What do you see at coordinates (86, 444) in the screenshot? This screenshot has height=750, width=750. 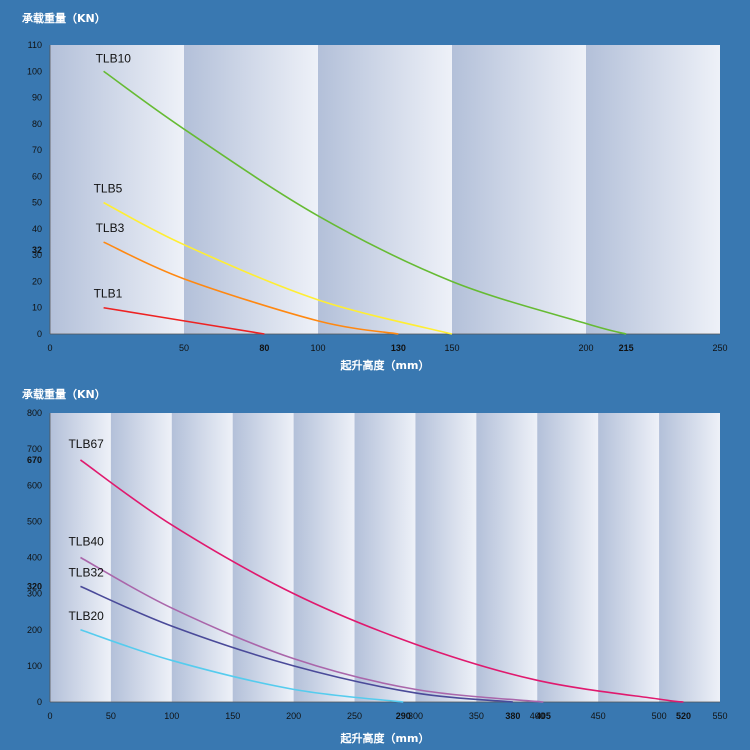 I see `series-label-tlb67: TLB67` at bounding box center [86, 444].